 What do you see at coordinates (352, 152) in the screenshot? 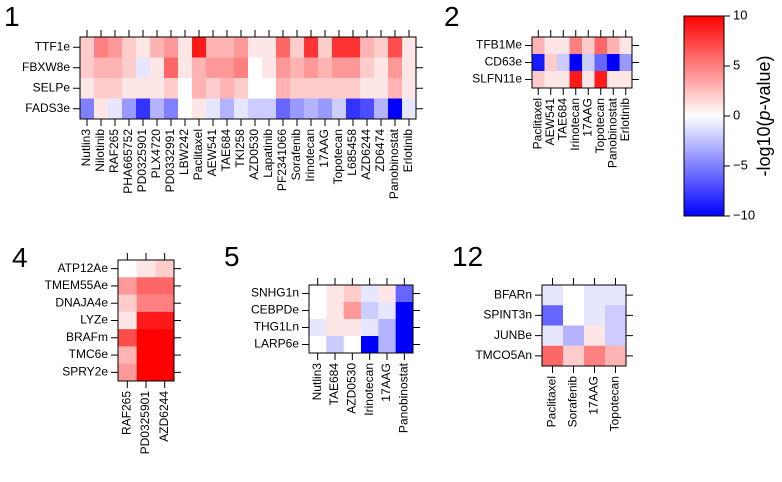
I see `col-label-l685458: L685458` at bounding box center [352, 152].